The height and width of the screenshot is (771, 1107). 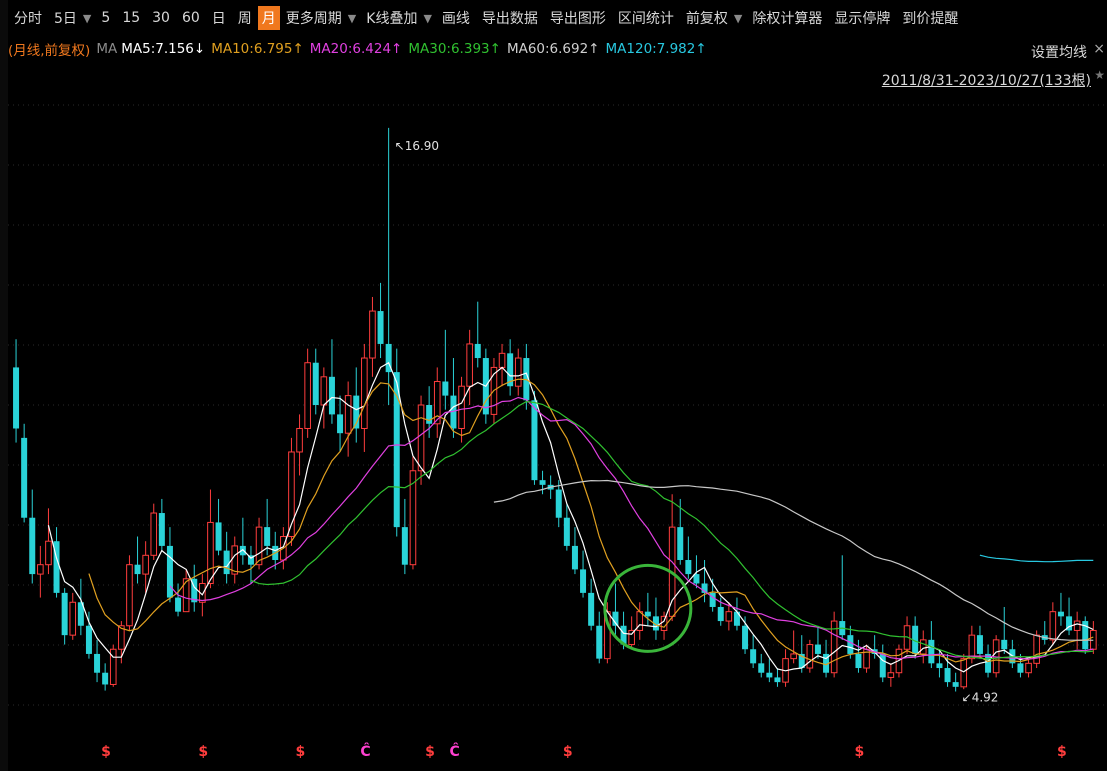 What do you see at coordinates (1099, 75) in the screenshot?
I see `star-icon: ★` at bounding box center [1099, 75].